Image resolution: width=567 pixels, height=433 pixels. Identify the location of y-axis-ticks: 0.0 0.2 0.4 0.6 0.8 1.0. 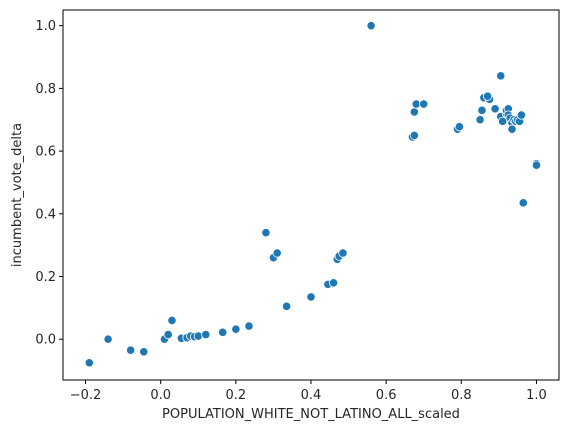
(49, 183).